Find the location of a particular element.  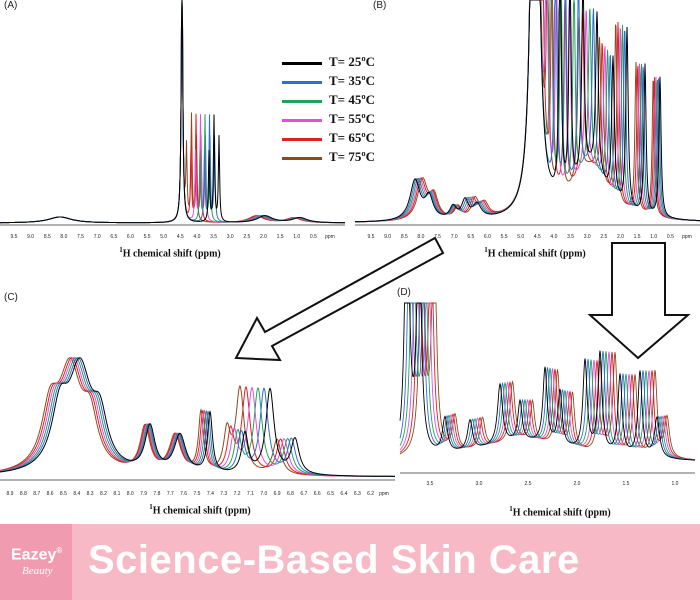

panel-a-tick-label: 3.0 is located at coordinates (230, 237).